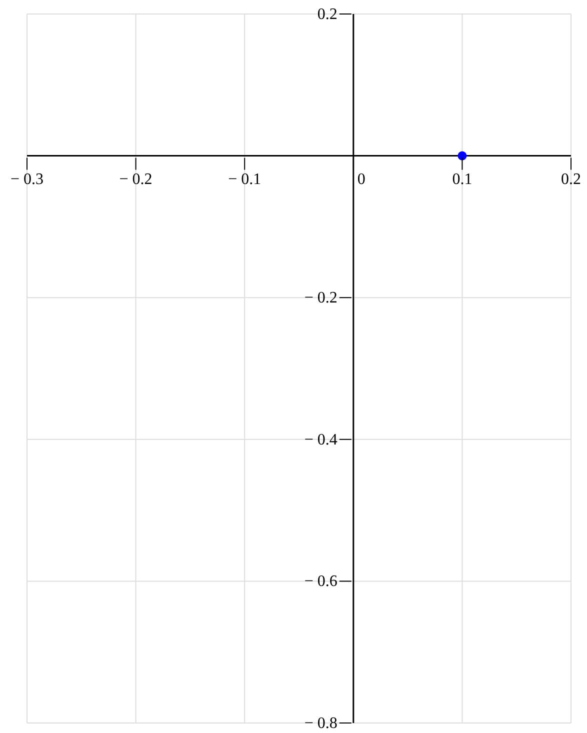 This screenshot has height=733, width=587. I want to click on x-tick-label: 0, so click(361, 179).